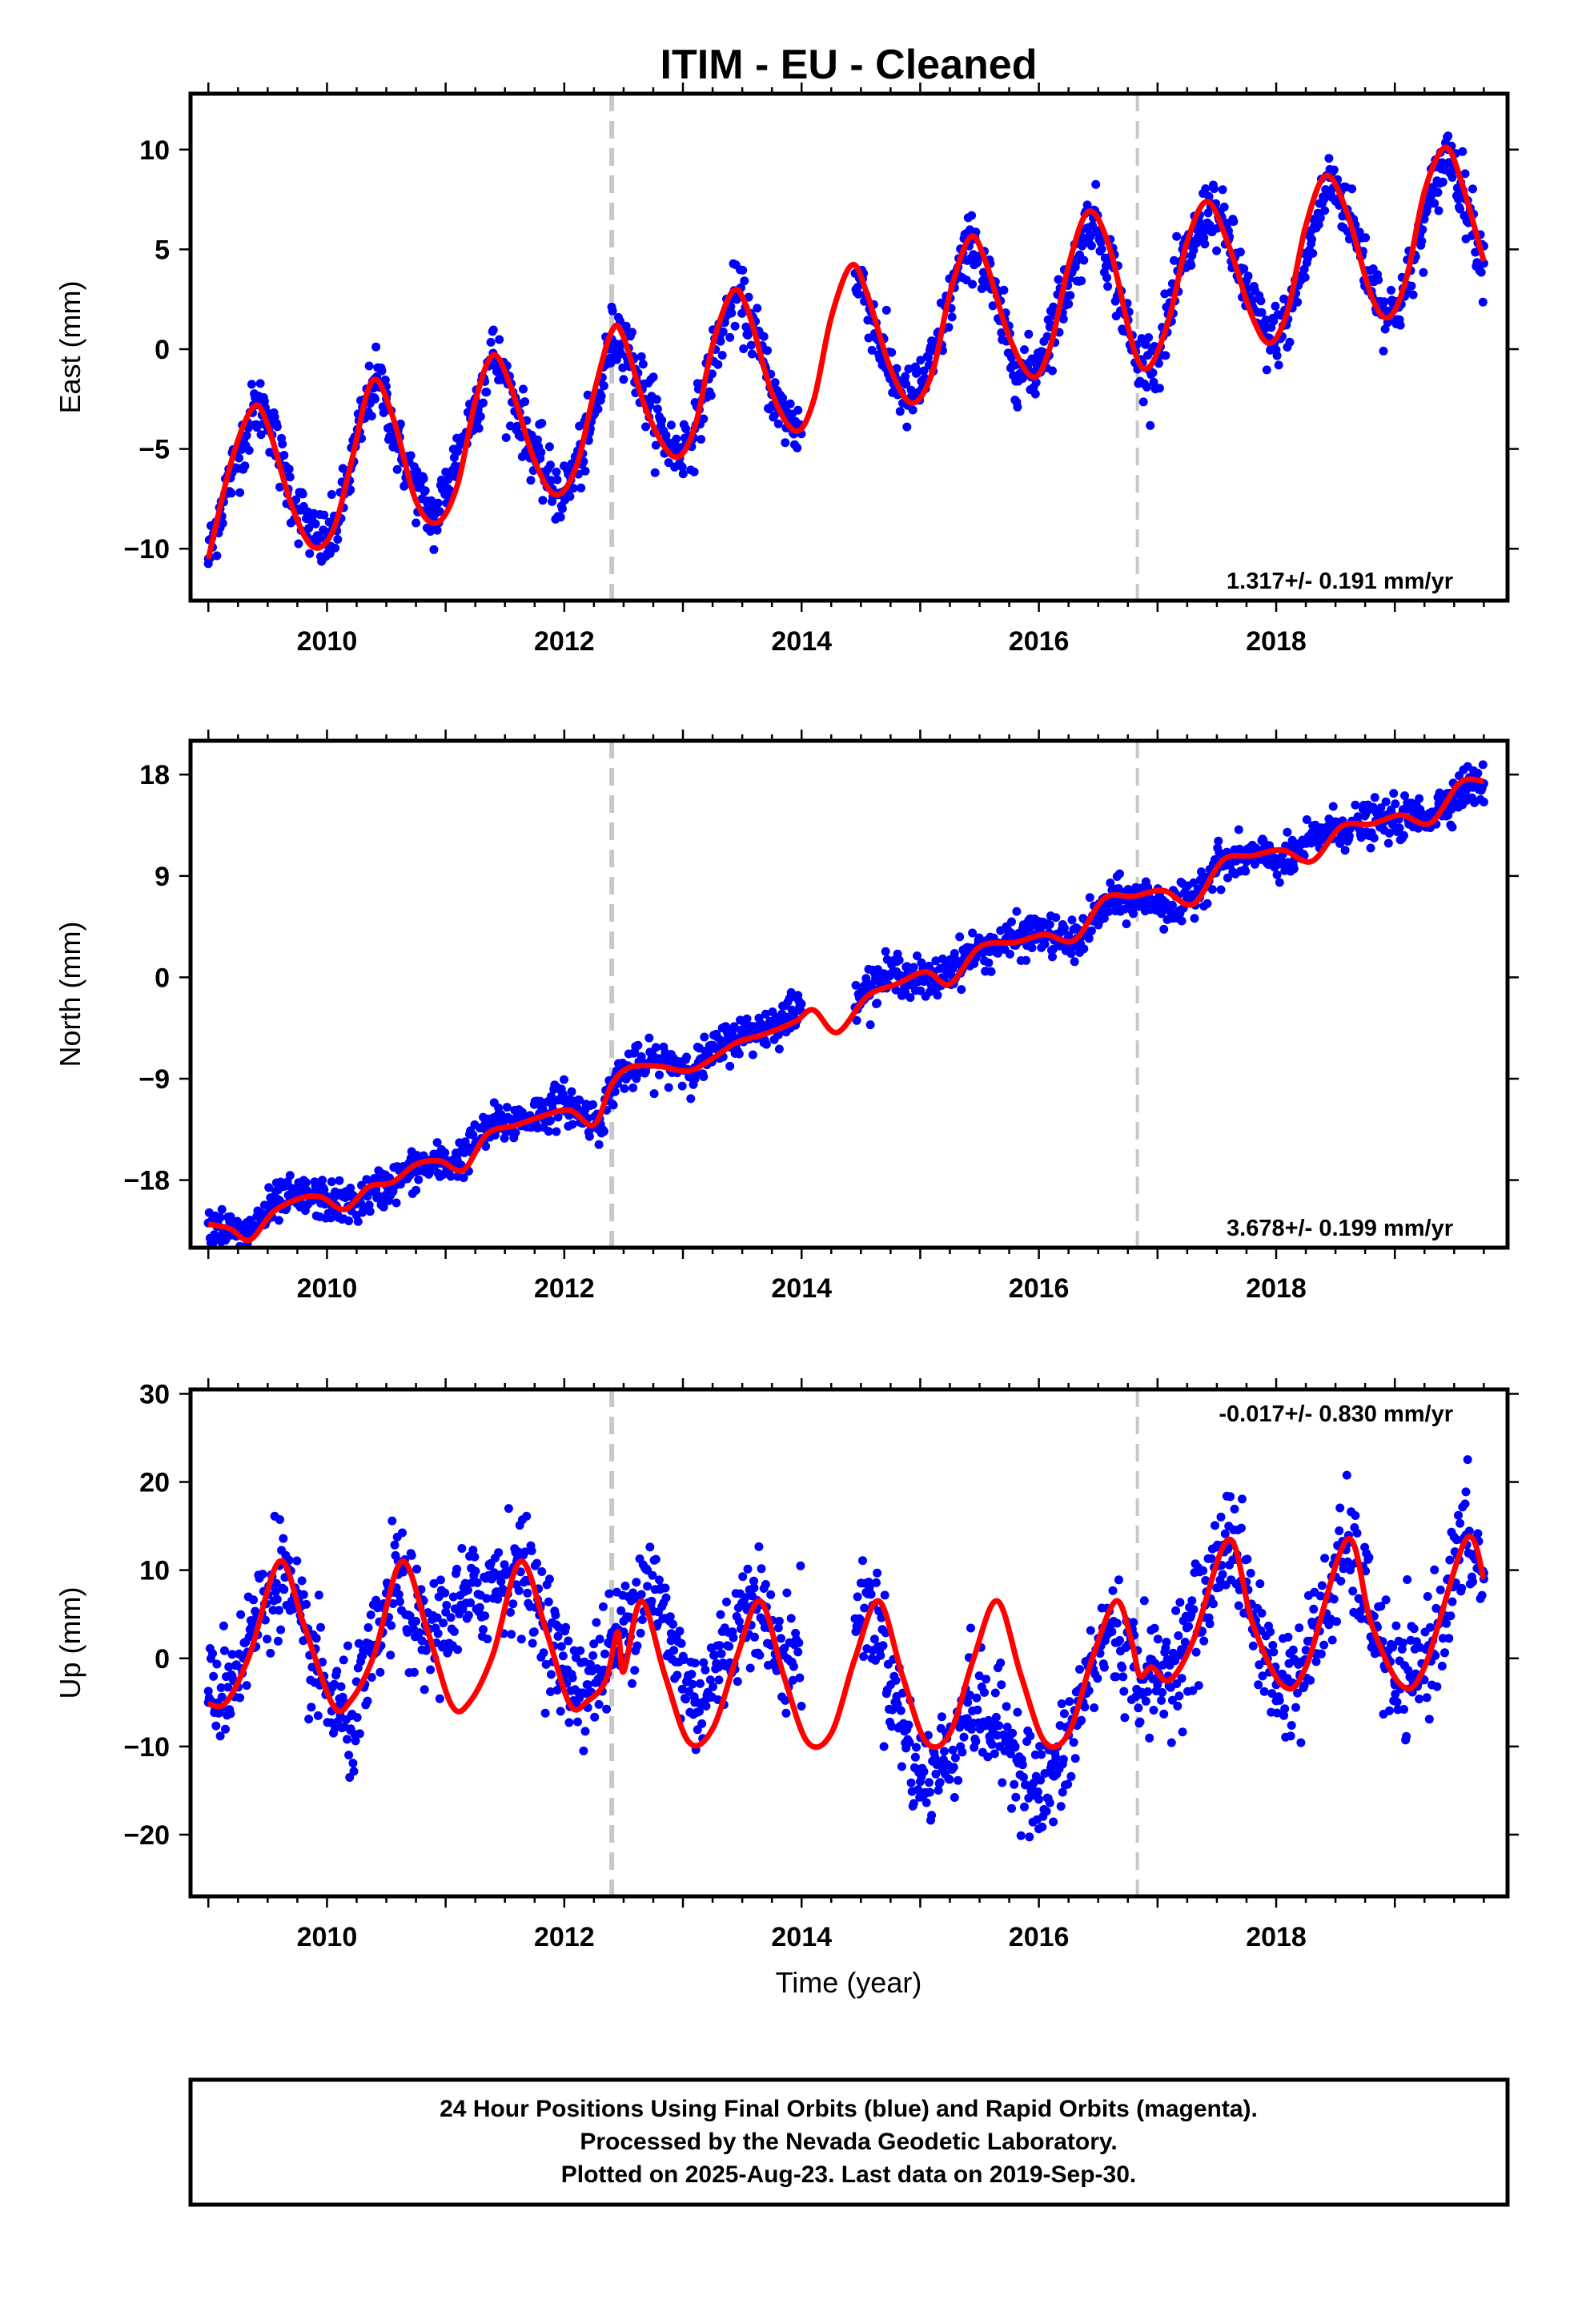 This screenshot has width=1582, height=2324. I want to click on y-tick-label: 18, so click(154, 775).